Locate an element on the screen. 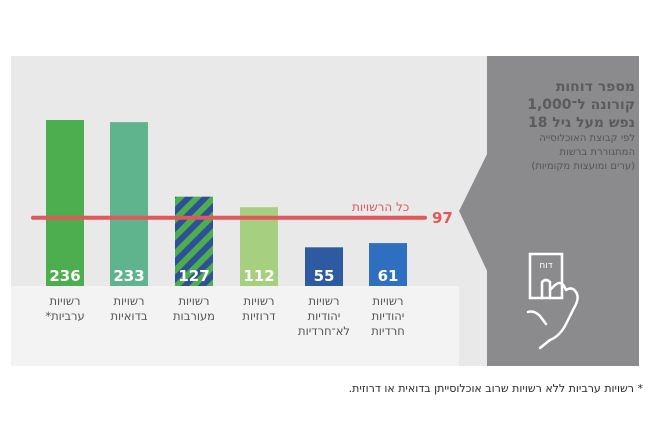 The image size is (653, 436). category-label-line: בדואיות is located at coordinates (129, 316).